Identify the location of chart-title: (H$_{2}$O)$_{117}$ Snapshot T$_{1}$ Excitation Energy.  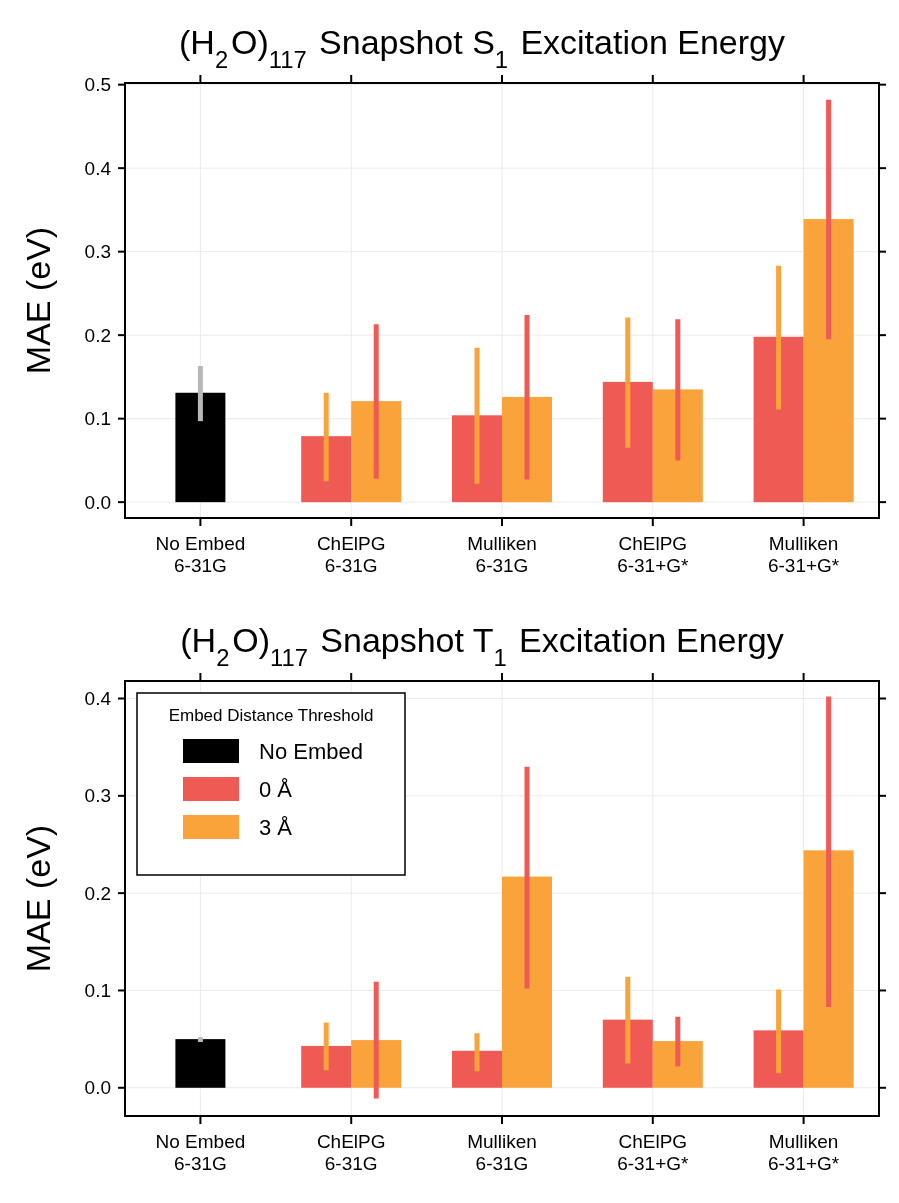
(482, 646).